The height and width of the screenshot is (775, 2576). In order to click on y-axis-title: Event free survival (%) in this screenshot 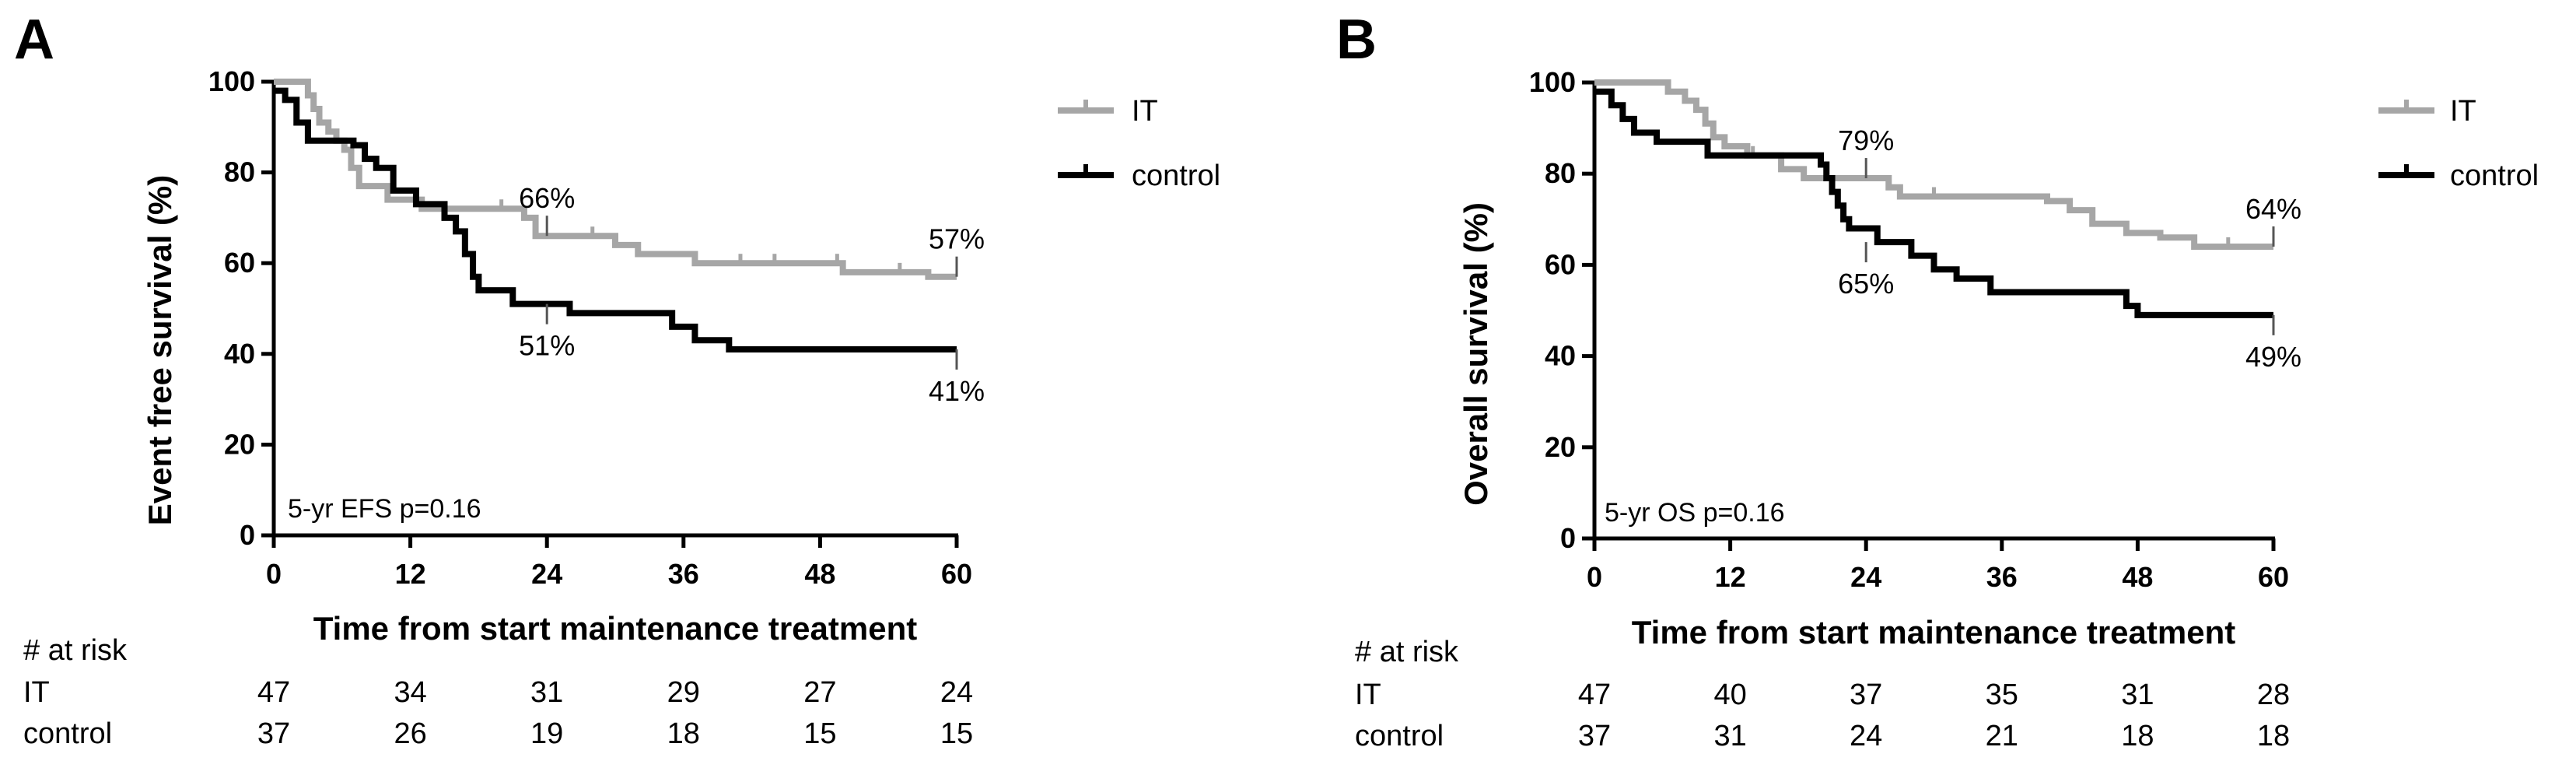, I will do `click(160, 350)`.